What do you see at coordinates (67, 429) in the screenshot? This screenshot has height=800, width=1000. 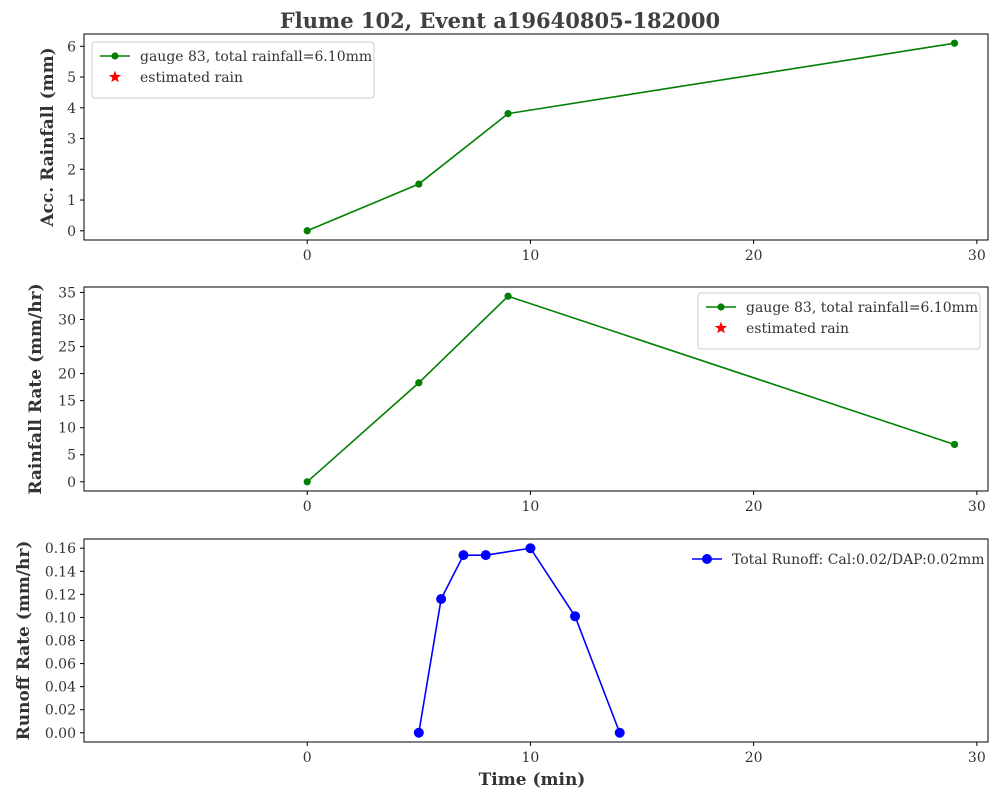 I see `y-tick-label: 10` at bounding box center [67, 429].